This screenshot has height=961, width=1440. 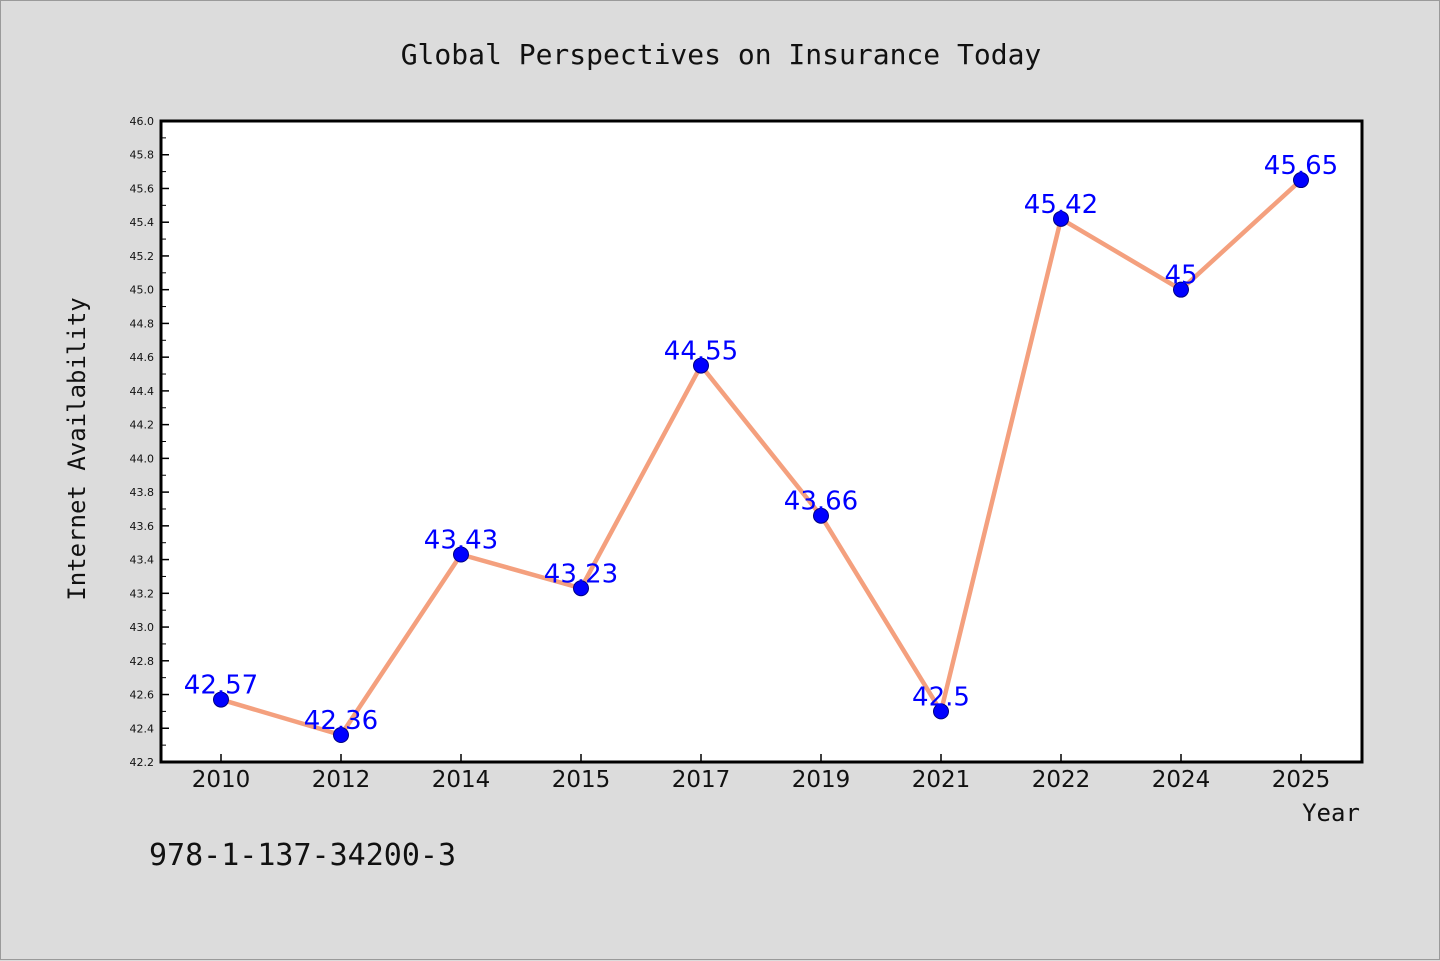 What do you see at coordinates (142, 661) in the screenshot?
I see `y-tick-label: 42.8` at bounding box center [142, 661].